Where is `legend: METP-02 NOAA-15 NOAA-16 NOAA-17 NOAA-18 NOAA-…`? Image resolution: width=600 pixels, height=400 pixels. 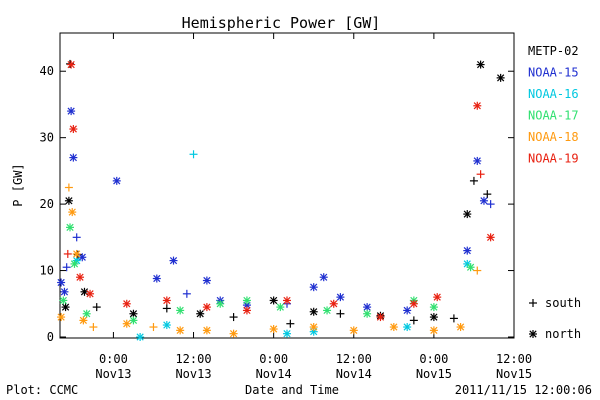 legend: METP-02 NOAA-15 NOAA-16 NOAA-17 NOAA-18 NOAA-… is located at coordinates (554, 192).